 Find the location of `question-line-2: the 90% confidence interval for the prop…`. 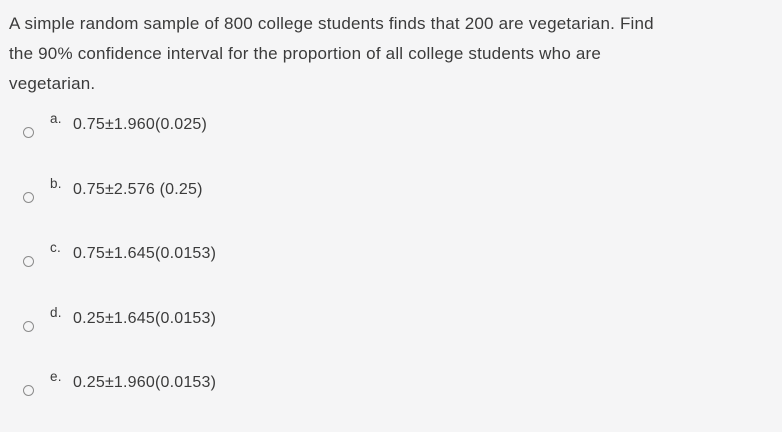

question-line-2: the 90% confidence interval for the prop… is located at coordinates (305, 53).